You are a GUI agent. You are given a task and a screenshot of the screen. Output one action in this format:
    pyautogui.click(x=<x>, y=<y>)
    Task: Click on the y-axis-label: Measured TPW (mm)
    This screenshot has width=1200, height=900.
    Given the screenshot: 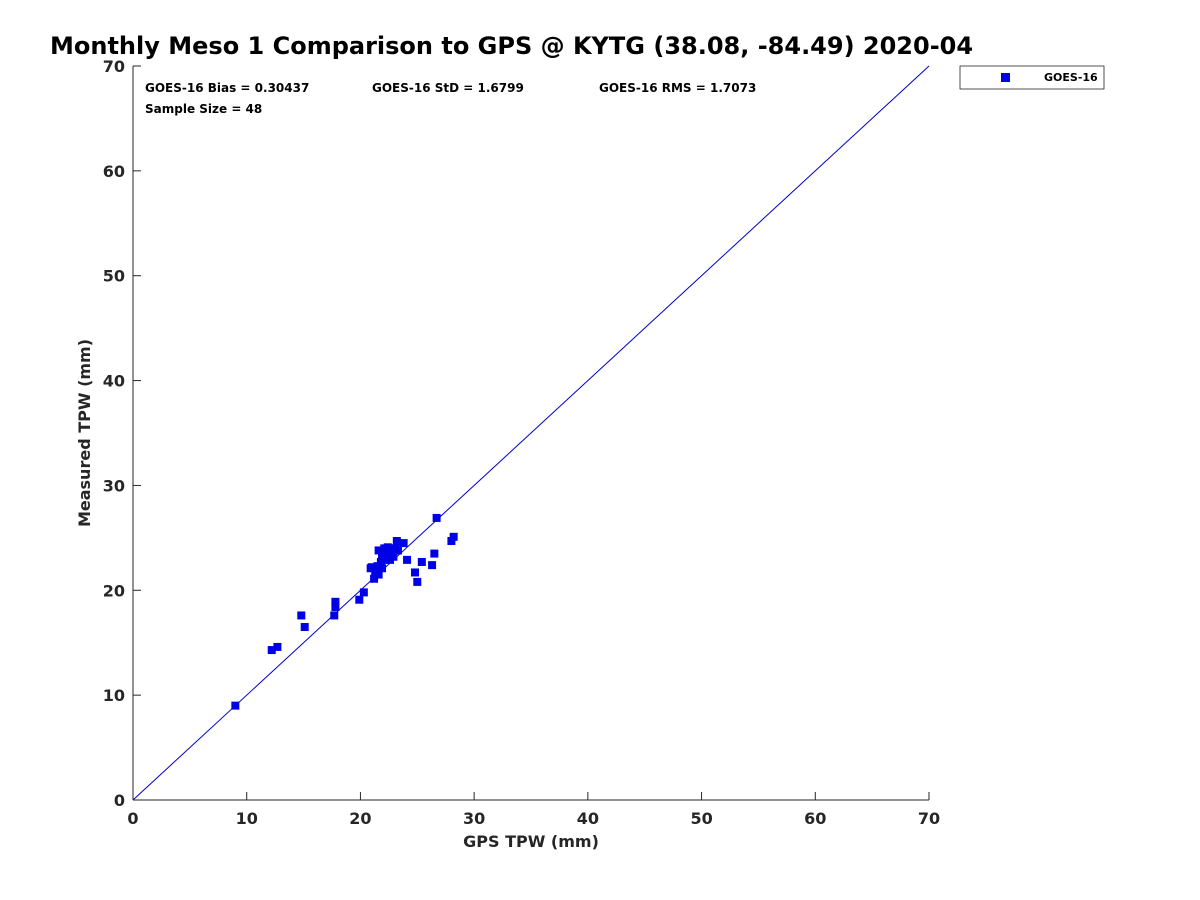 What is the action you would take?
    pyautogui.click(x=84, y=433)
    